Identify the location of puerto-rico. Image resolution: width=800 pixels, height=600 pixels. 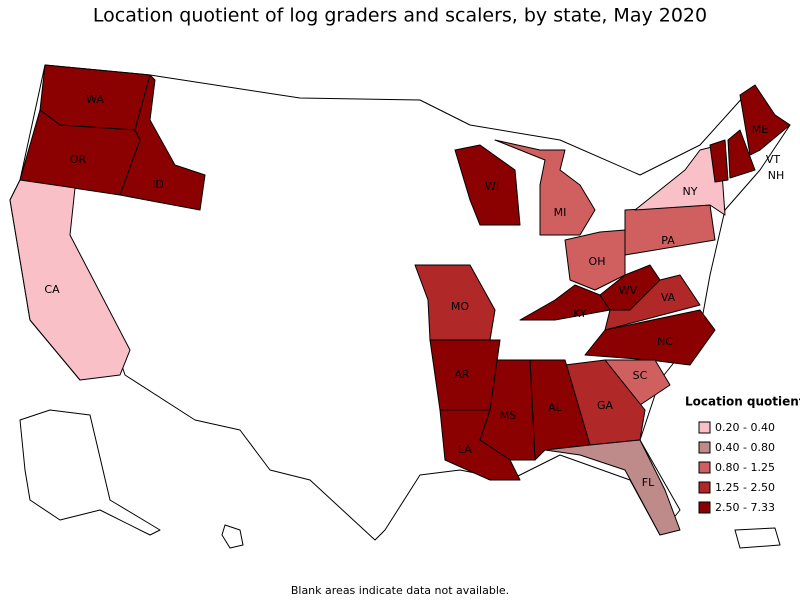
(757, 538).